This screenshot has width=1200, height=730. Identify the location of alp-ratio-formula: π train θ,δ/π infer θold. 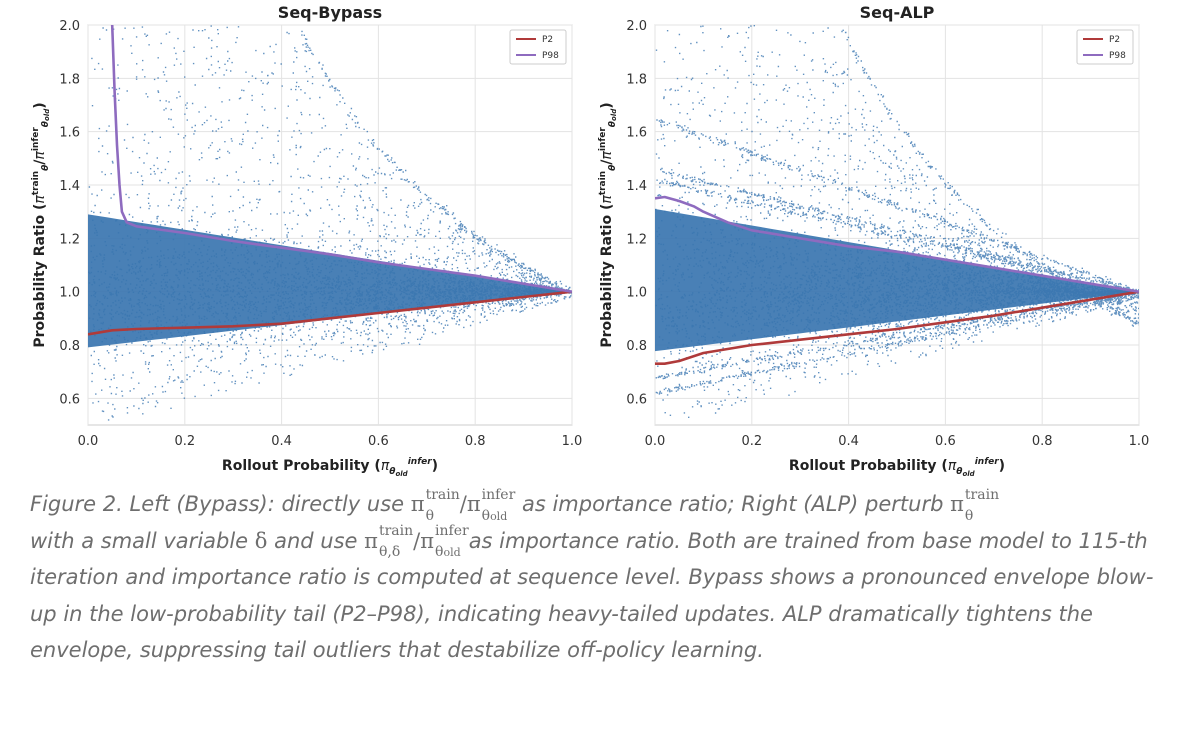
(416, 542).